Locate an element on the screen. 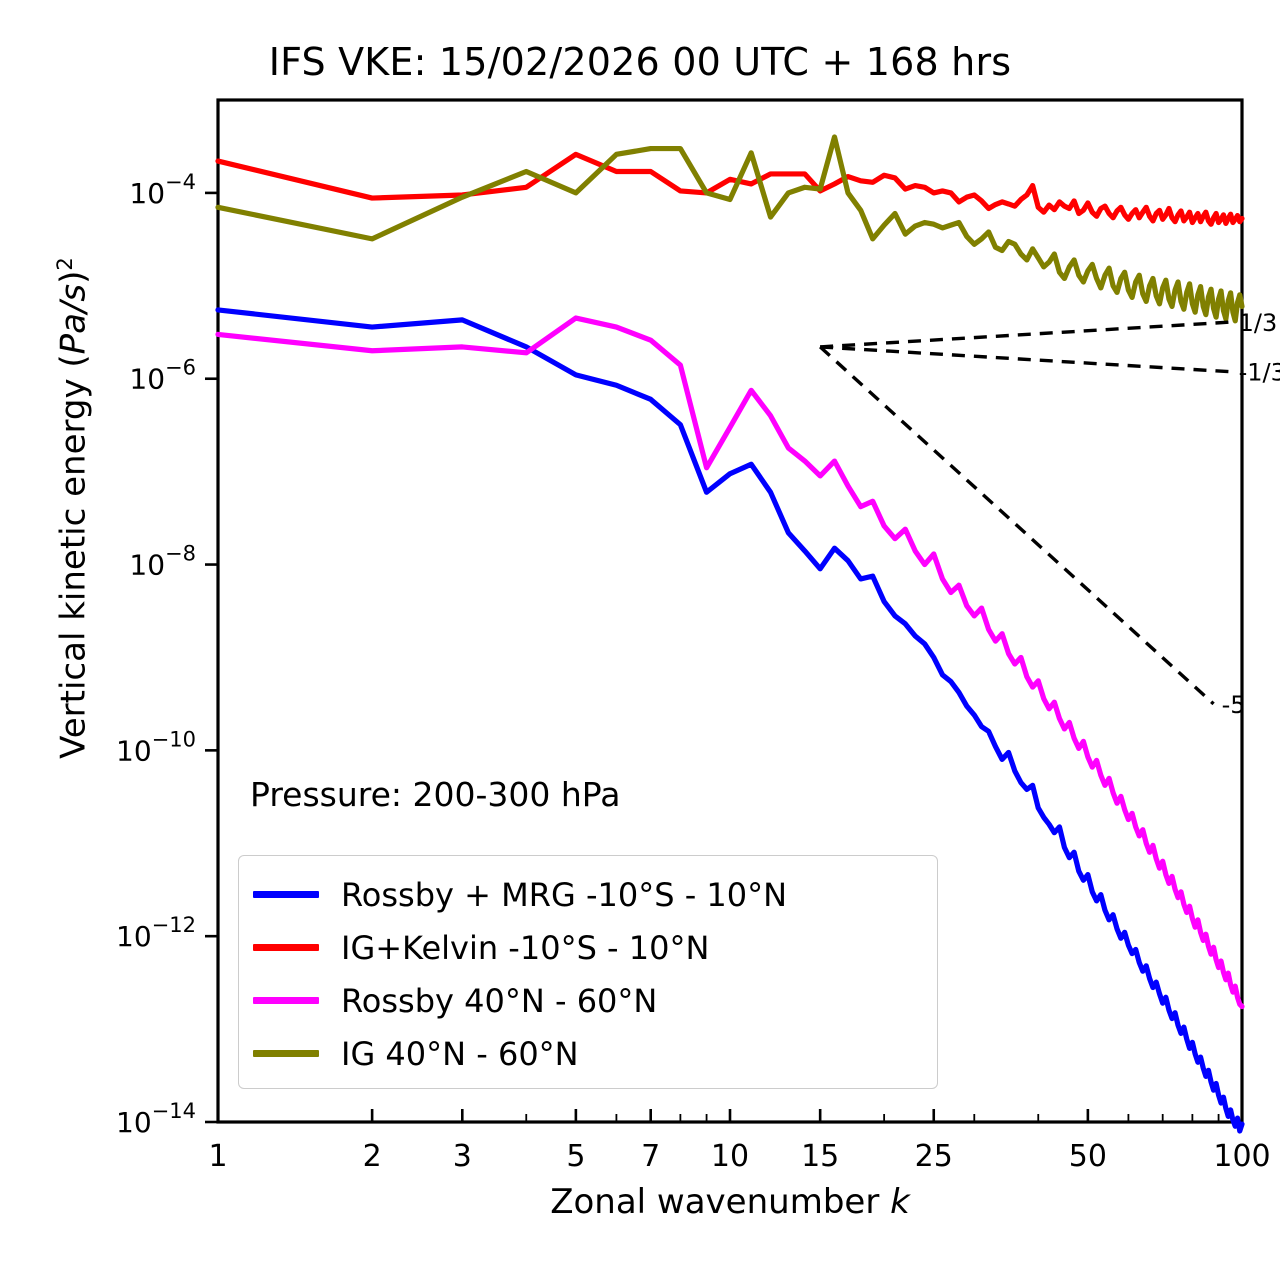 This screenshot has width=1280, height=1288. legend-item: Rossby 40°N - 60°N is located at coordinates (588, 1000).